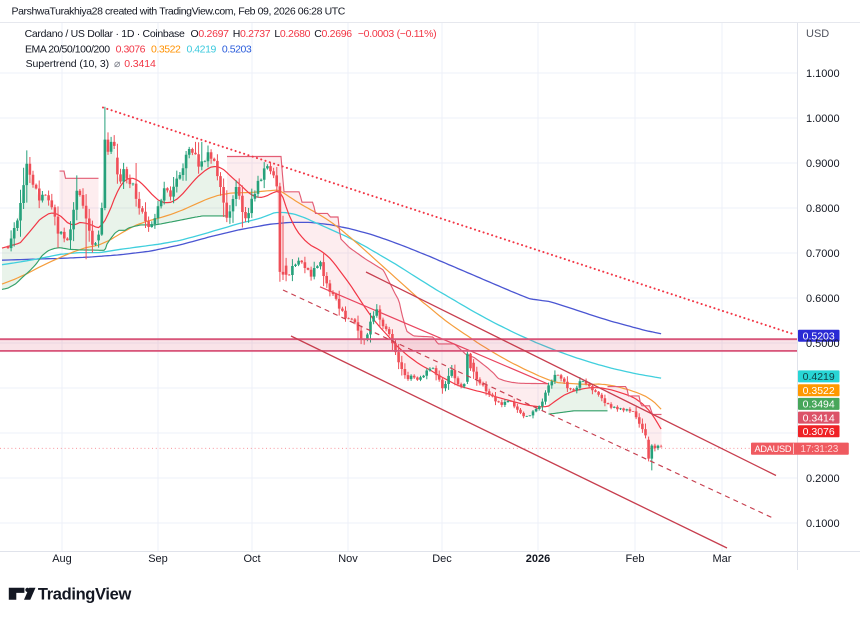 Image resolution: width=860 pixels, height=617 pixels. What do you see at coordinates (348, 559) in the screenshot?
I see `svg-text: Nov` at bounding box center [348, 559].